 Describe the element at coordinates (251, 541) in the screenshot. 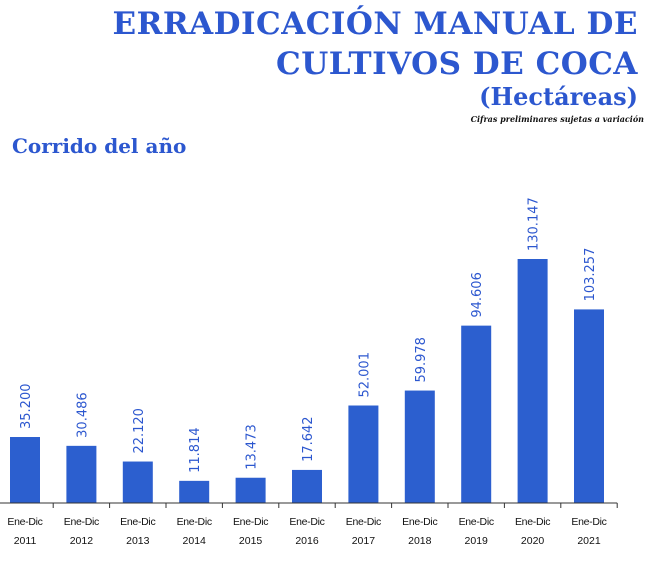

I see `x-tick-label-year: 2015` at that location.